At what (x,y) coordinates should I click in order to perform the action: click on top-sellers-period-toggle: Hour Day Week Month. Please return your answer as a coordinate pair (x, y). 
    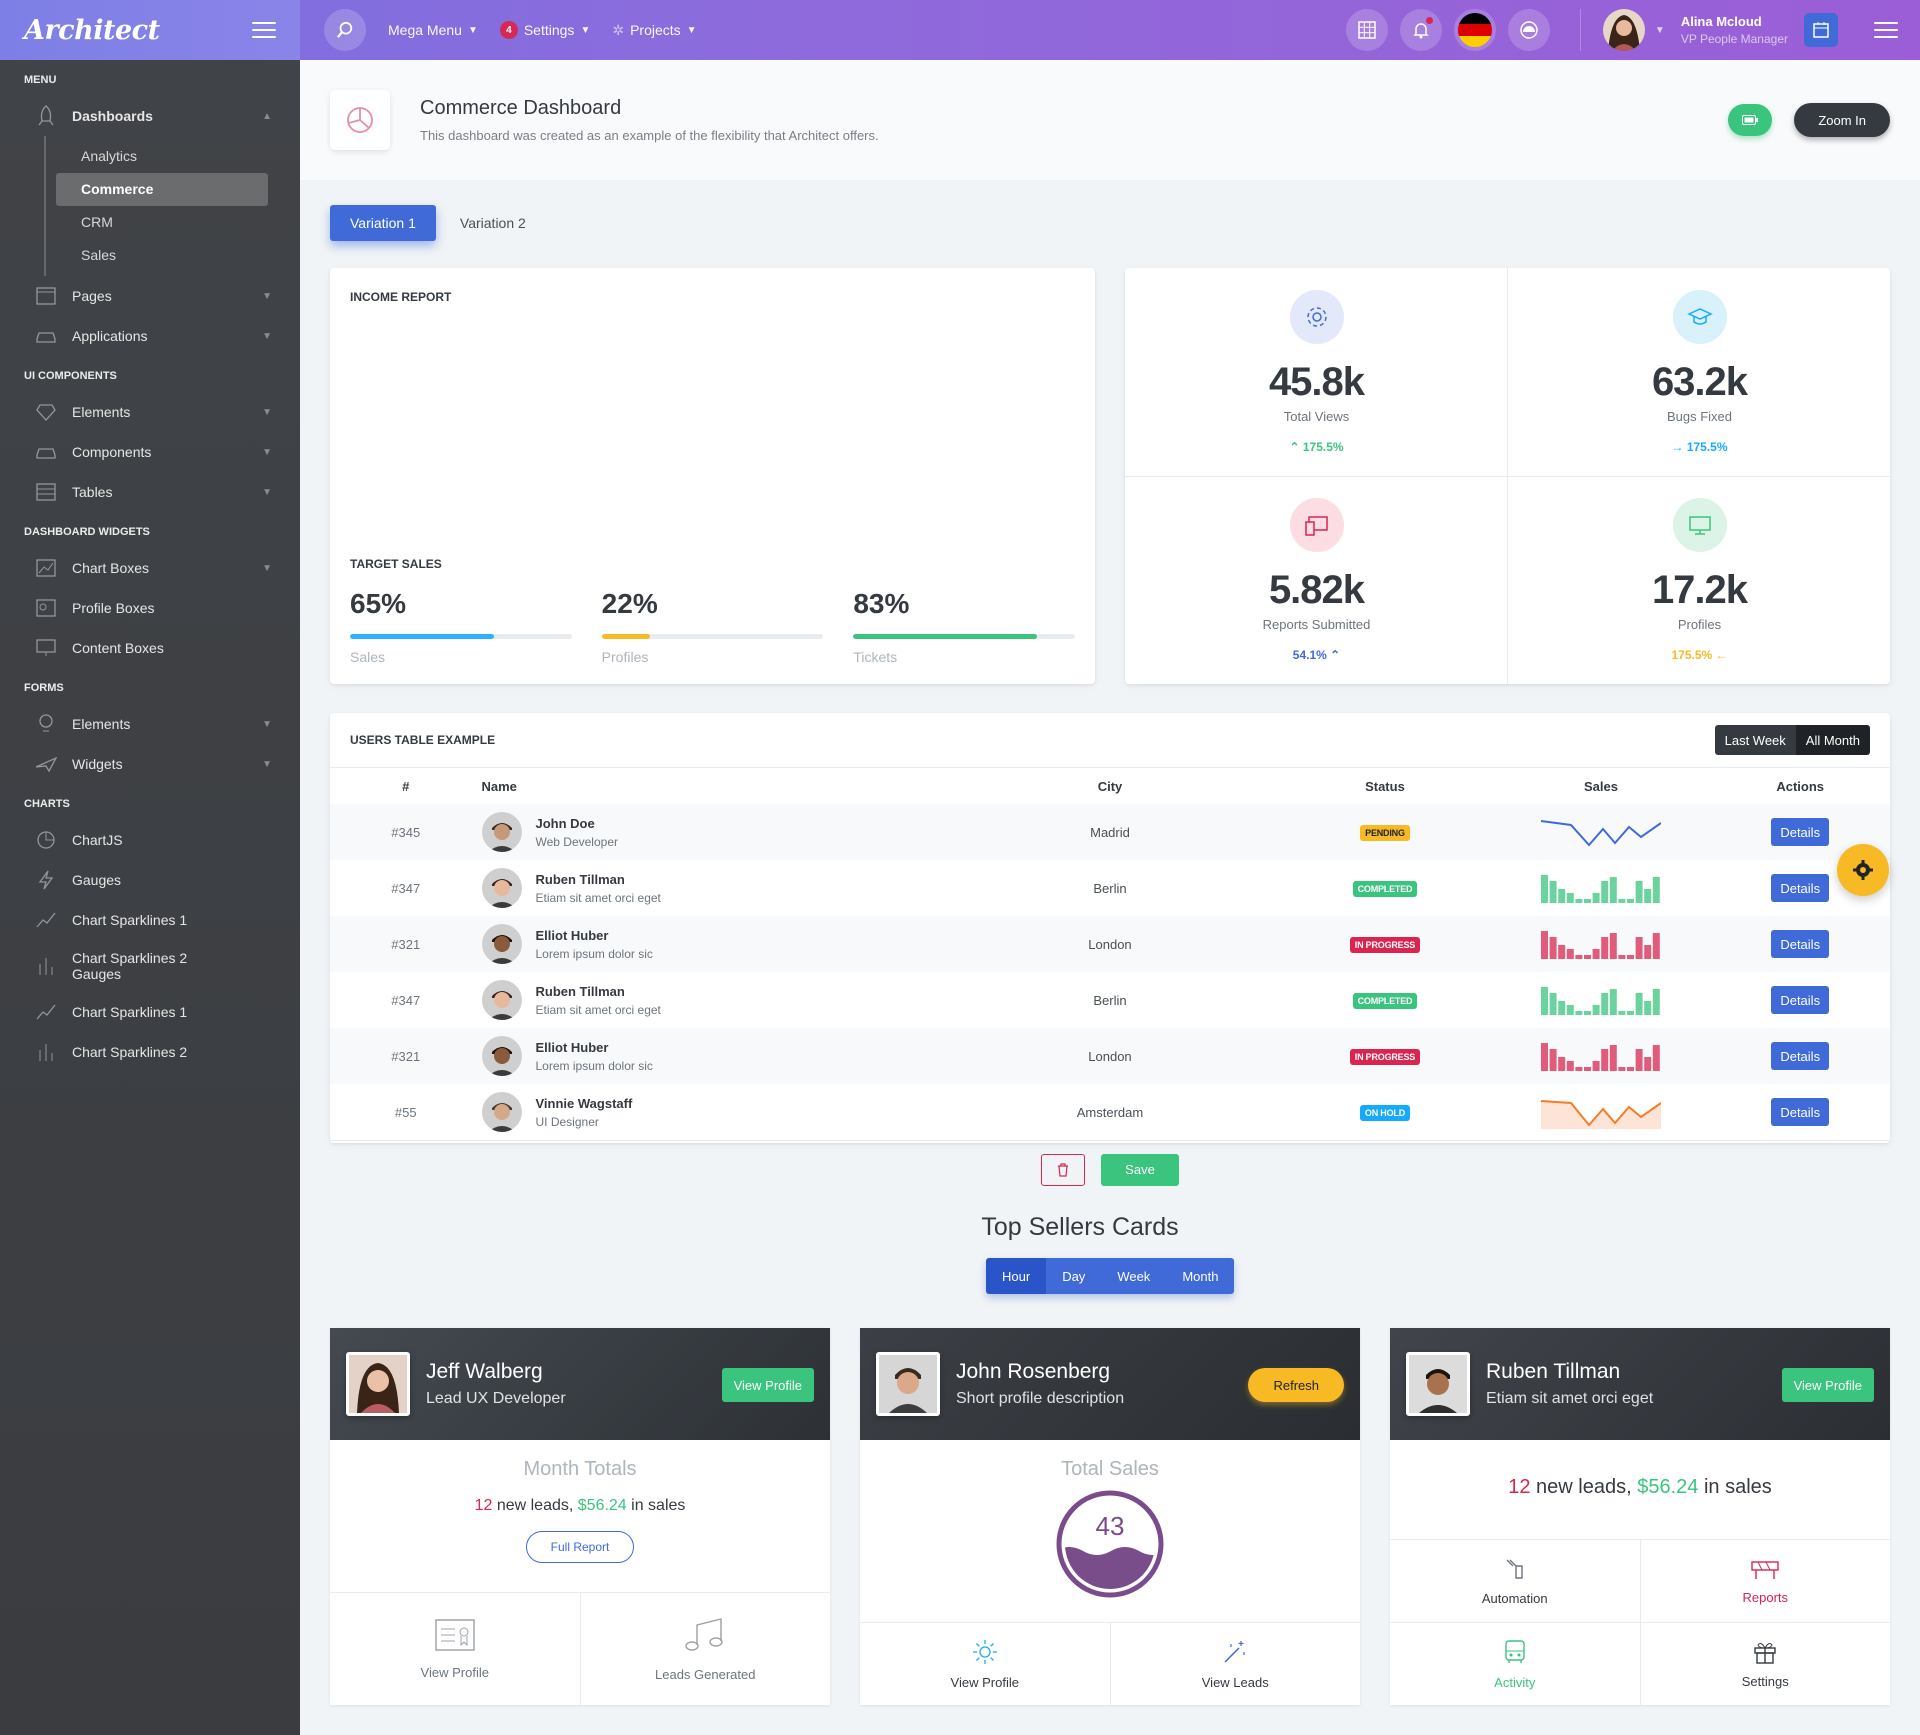
    Looking at the image, I should click on (1110, 1276).